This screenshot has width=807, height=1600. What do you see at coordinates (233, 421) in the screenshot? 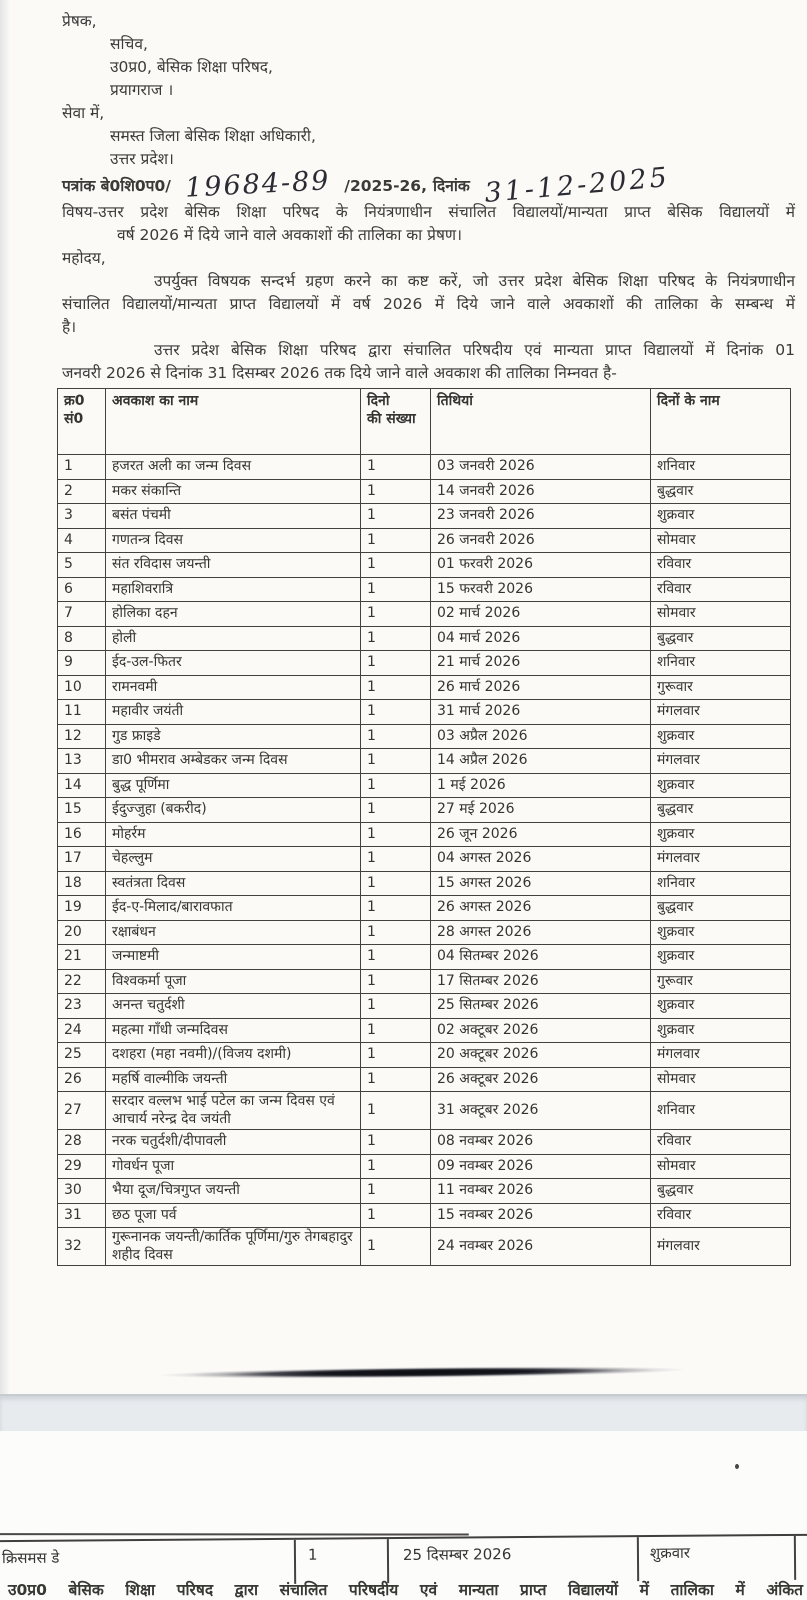
I see `header-holiday-name: अवकाश का नाम` at bounding box center [233, 421].